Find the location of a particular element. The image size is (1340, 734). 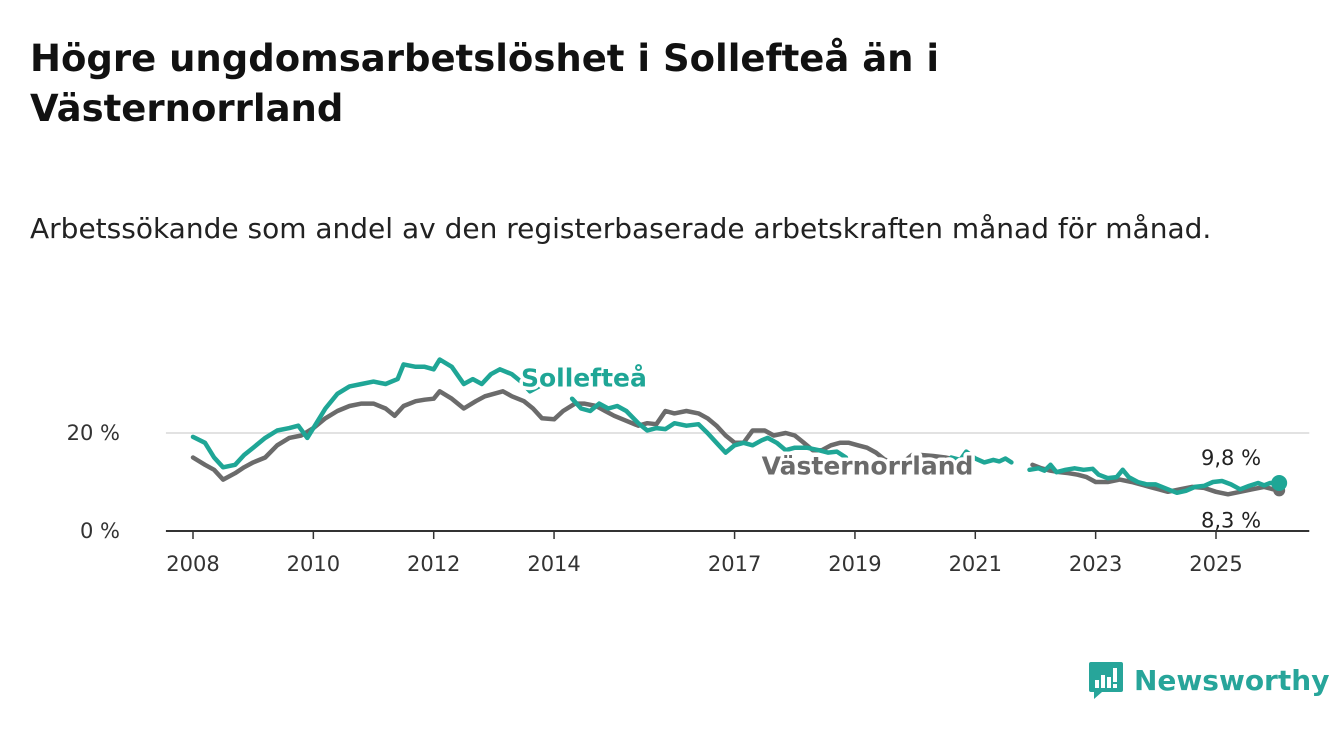

x-tick-label: 2008 is located at coordinates (192, 564).